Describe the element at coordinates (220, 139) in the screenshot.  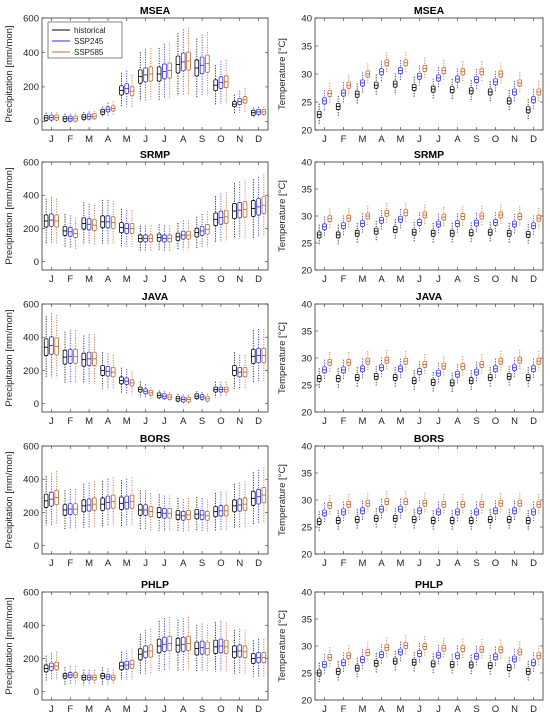
I see `x-tick-label: O` at that location.